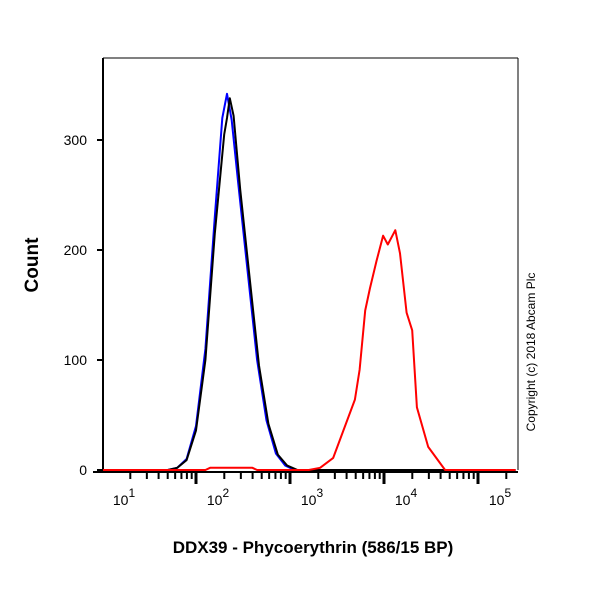  What do you see at coordinates (76, 250) in the screenshot?
I see `y-tick-label: 200` at bounding box center [76, 250].